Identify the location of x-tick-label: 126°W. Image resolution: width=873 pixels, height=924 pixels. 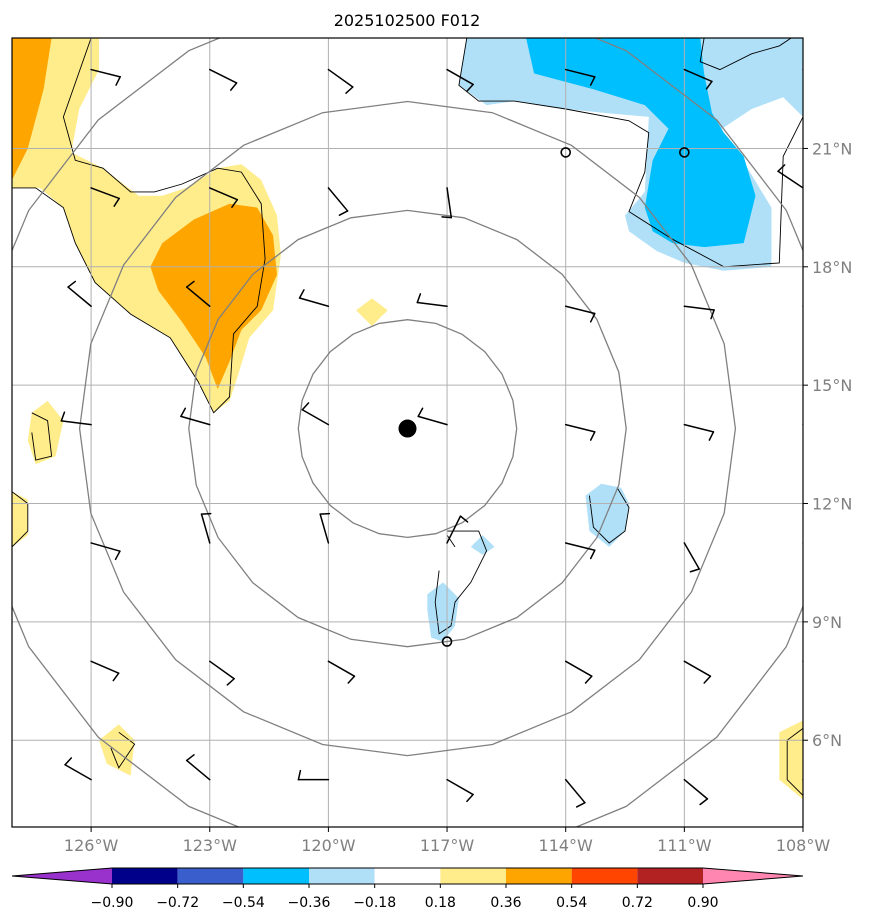
(91, 845).